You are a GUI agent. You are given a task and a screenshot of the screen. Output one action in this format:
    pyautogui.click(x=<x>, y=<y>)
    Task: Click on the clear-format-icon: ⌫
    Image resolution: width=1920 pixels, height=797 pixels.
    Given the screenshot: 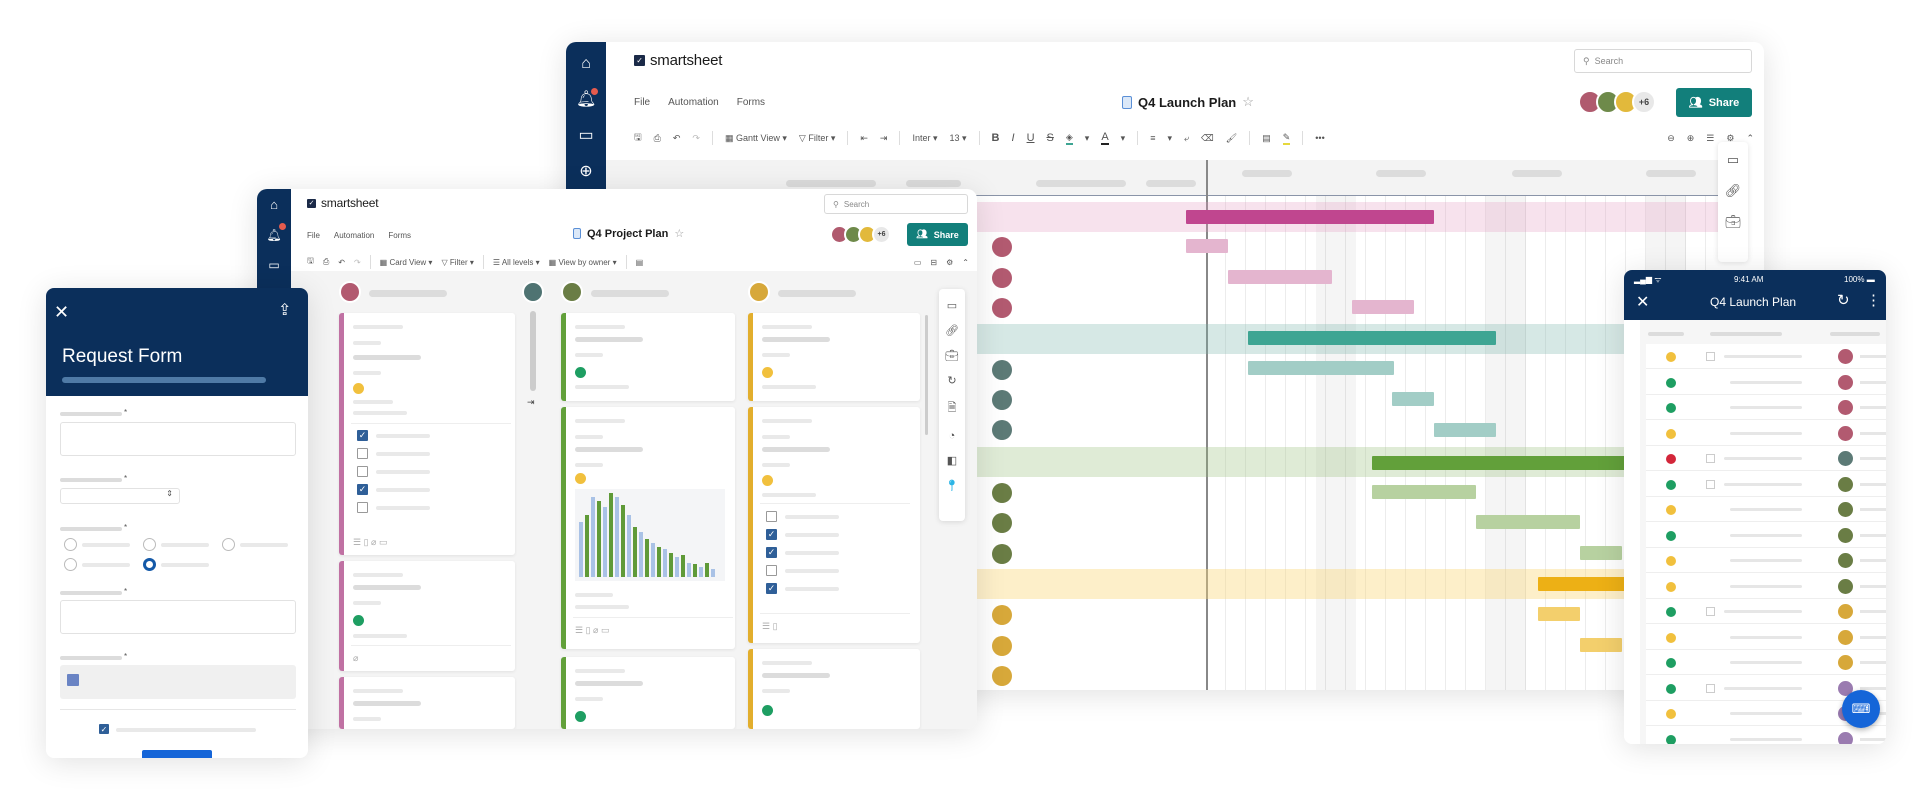 What is the action you would take?
    pyautogui.click(x=1207, y=137)
    